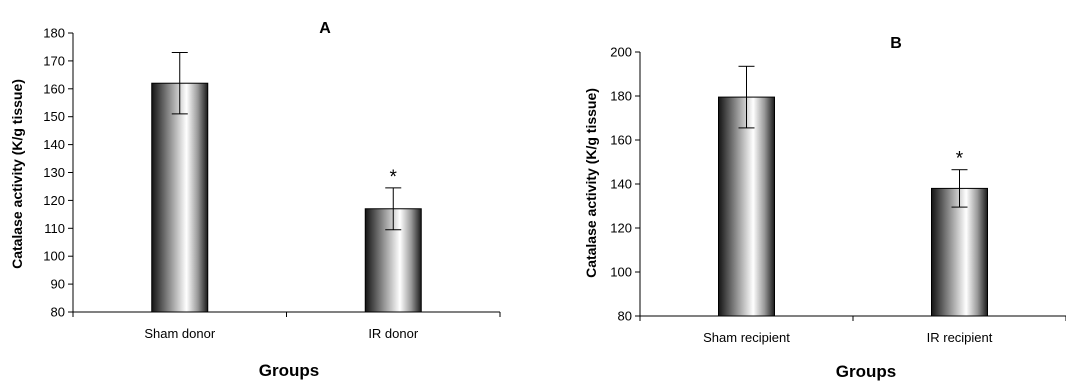 This screenshot has height=381, width=1066. Describe the element at coordinates (54, 256) in the screenshot. I see `chart-a-y-tick-label: 100` at that location.